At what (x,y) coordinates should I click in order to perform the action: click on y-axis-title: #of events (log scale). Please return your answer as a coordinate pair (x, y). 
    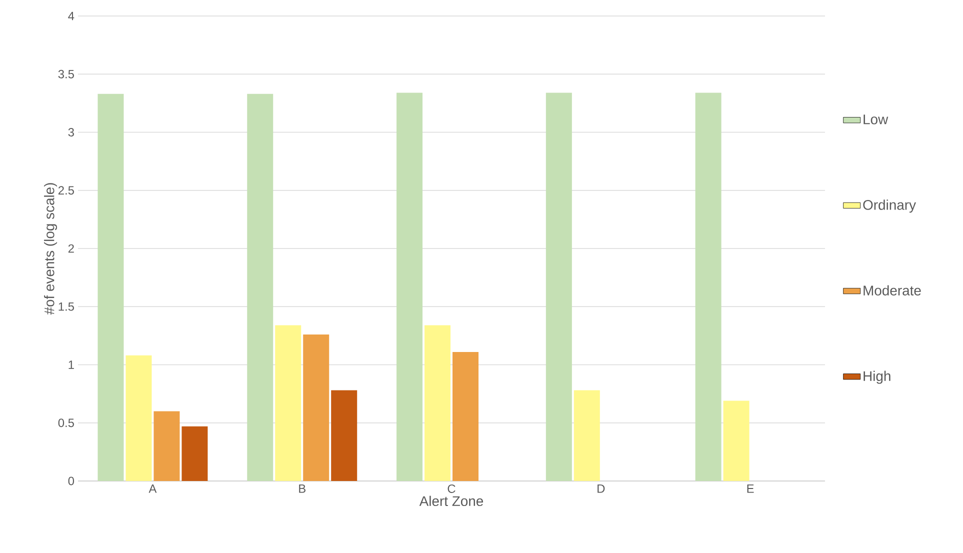
    Looking at the image, I should click on (51, 249).